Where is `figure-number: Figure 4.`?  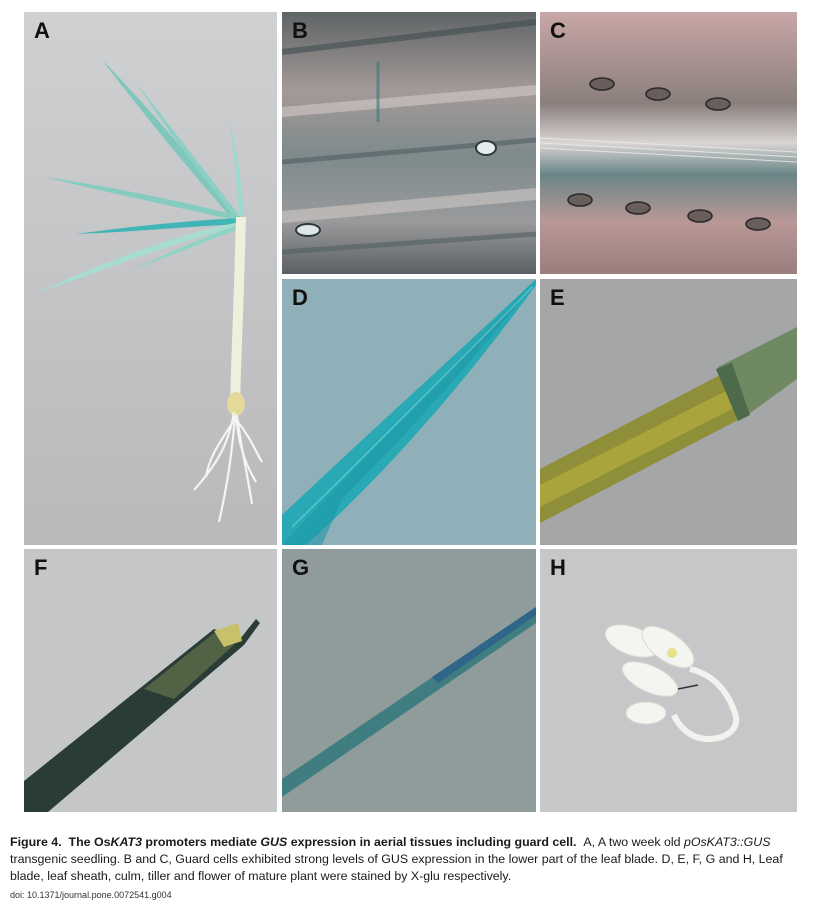
figure-number: Figure 4. is located at coordinates (36, 842).